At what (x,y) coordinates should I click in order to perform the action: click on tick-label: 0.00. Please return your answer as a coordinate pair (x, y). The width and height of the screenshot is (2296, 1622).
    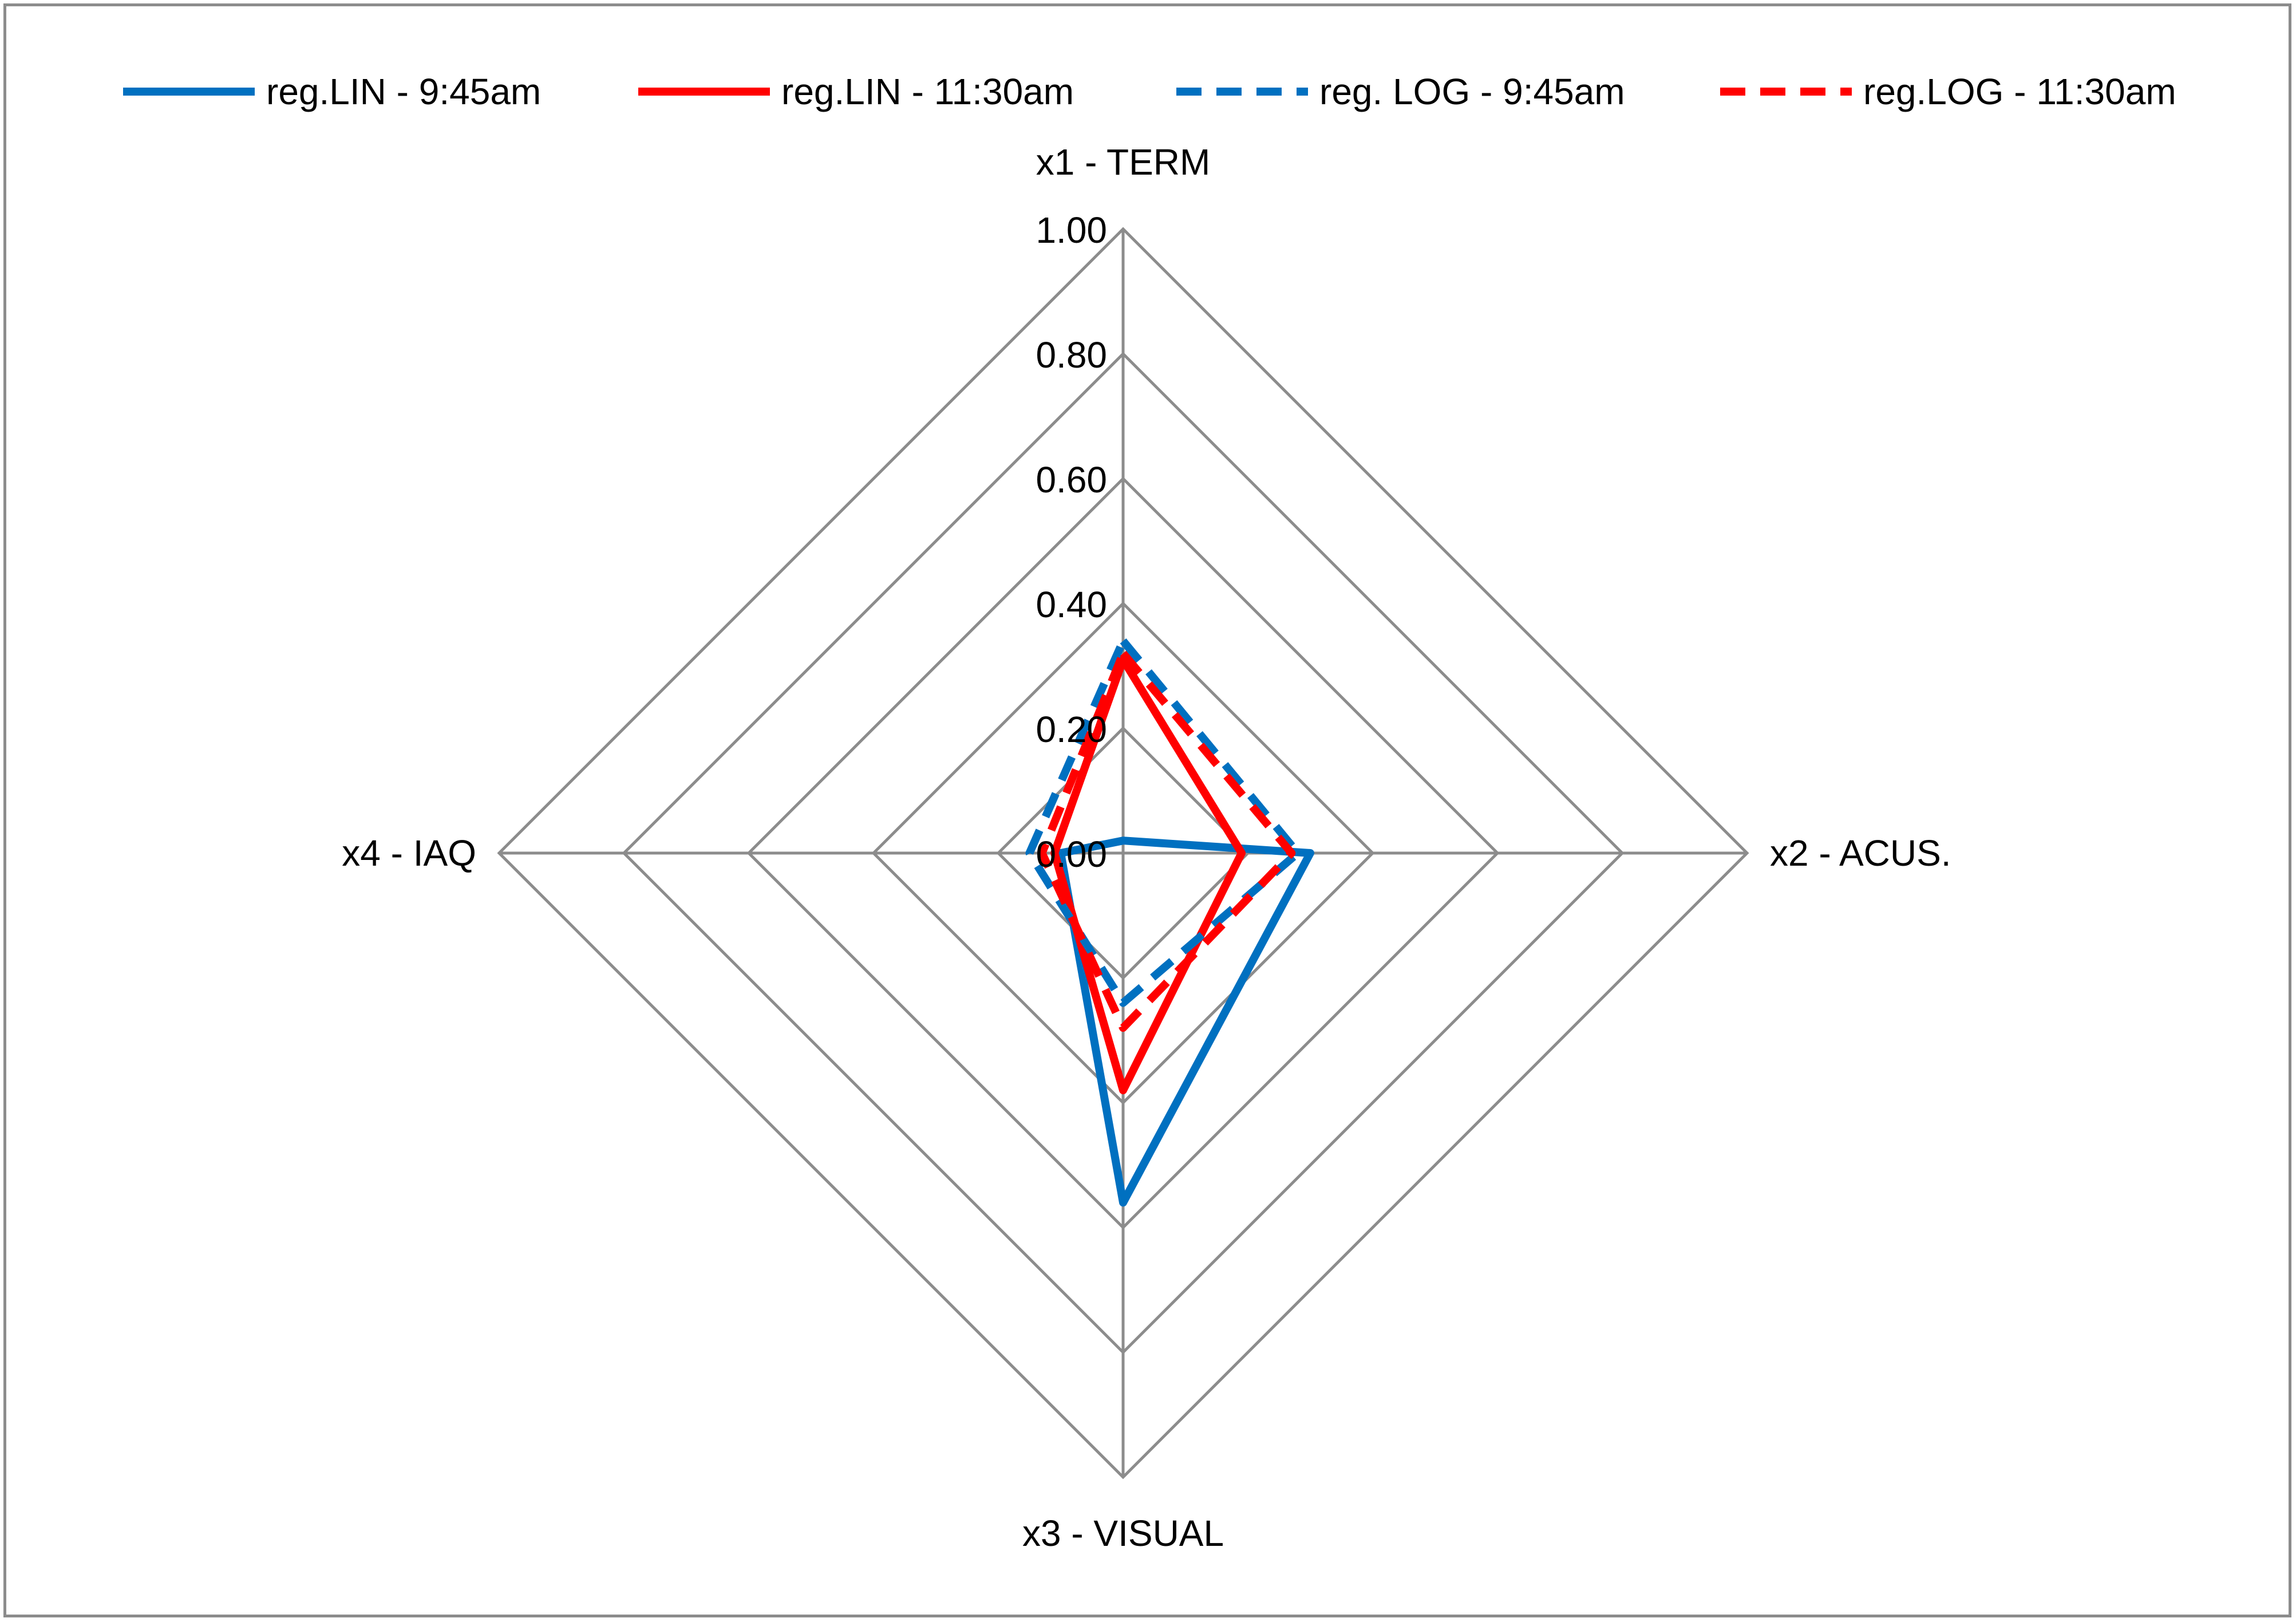
    Looking at the image, I should click on (1071, 854).